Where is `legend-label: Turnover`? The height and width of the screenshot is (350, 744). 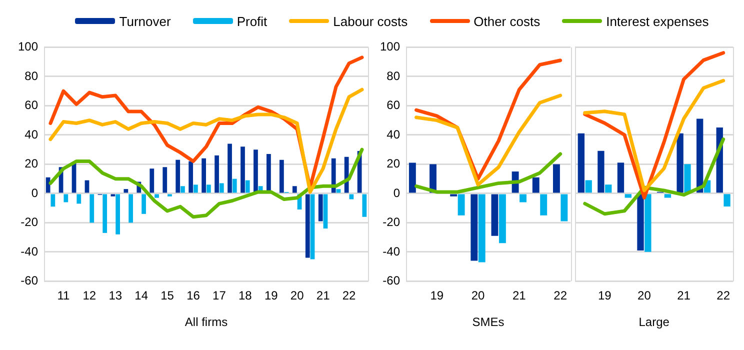 legend-label: Turnover is located at coordinates (145, 21).